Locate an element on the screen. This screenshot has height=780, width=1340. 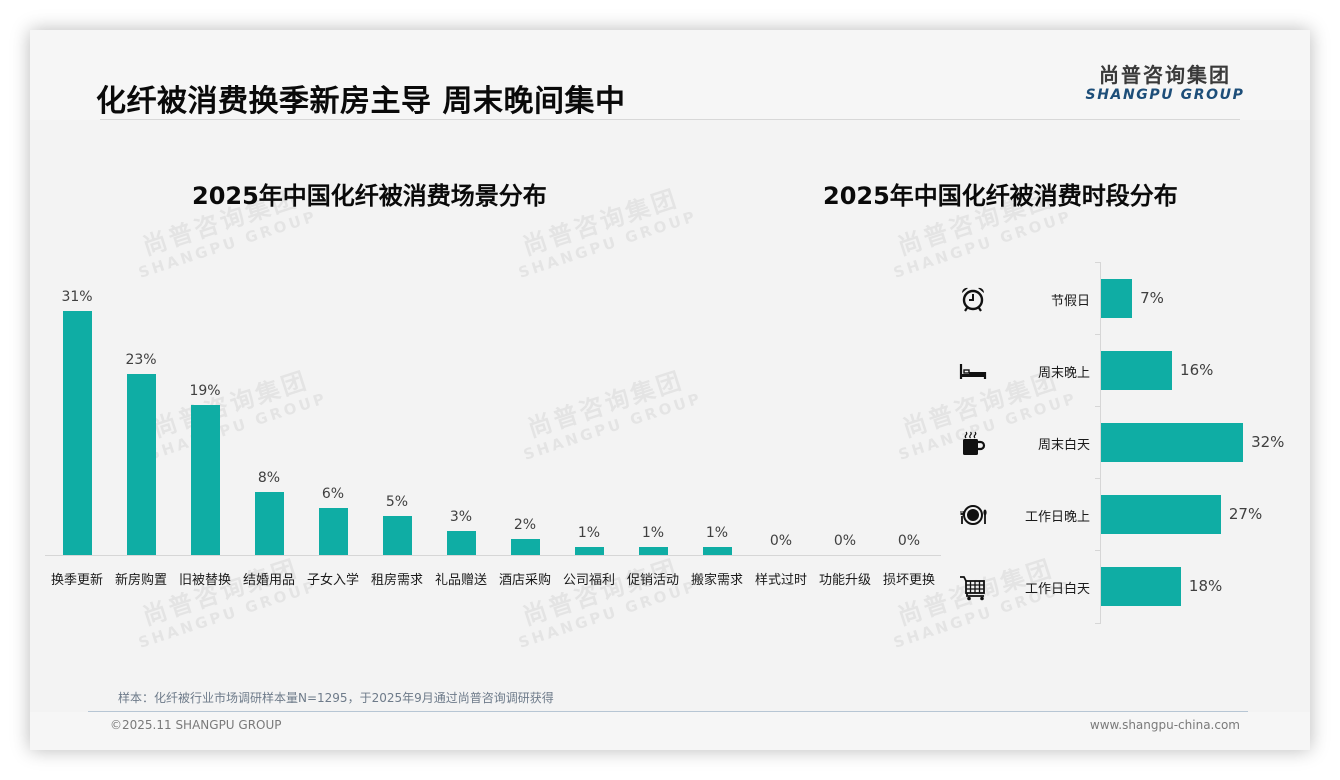
bar-group: 1% 搬家需求 is located at coordinates (717, 440).